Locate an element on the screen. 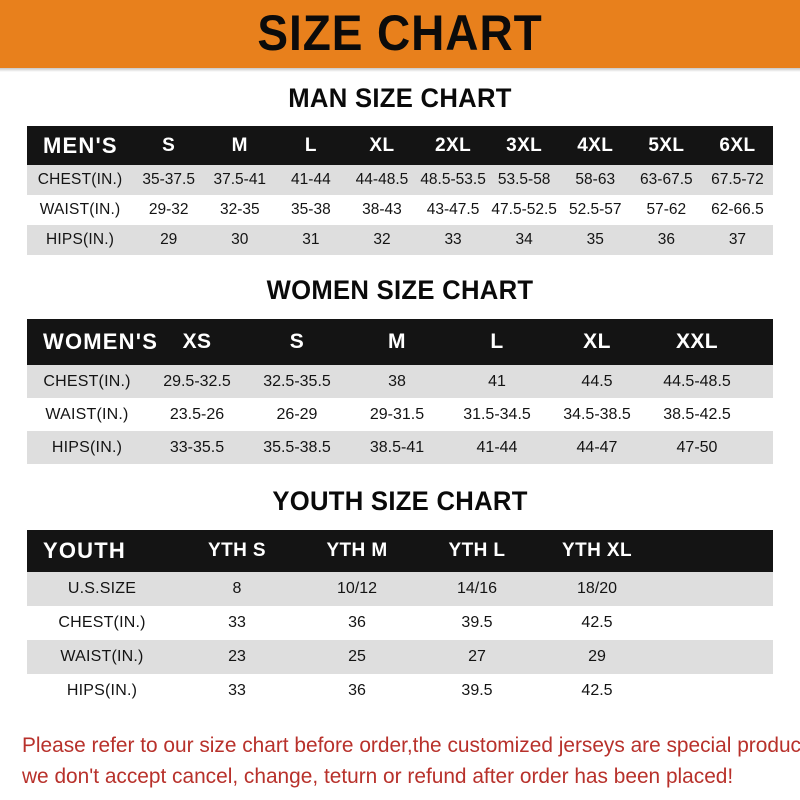  table-cell: 63-67.5 is located at coordinates (666, 180).